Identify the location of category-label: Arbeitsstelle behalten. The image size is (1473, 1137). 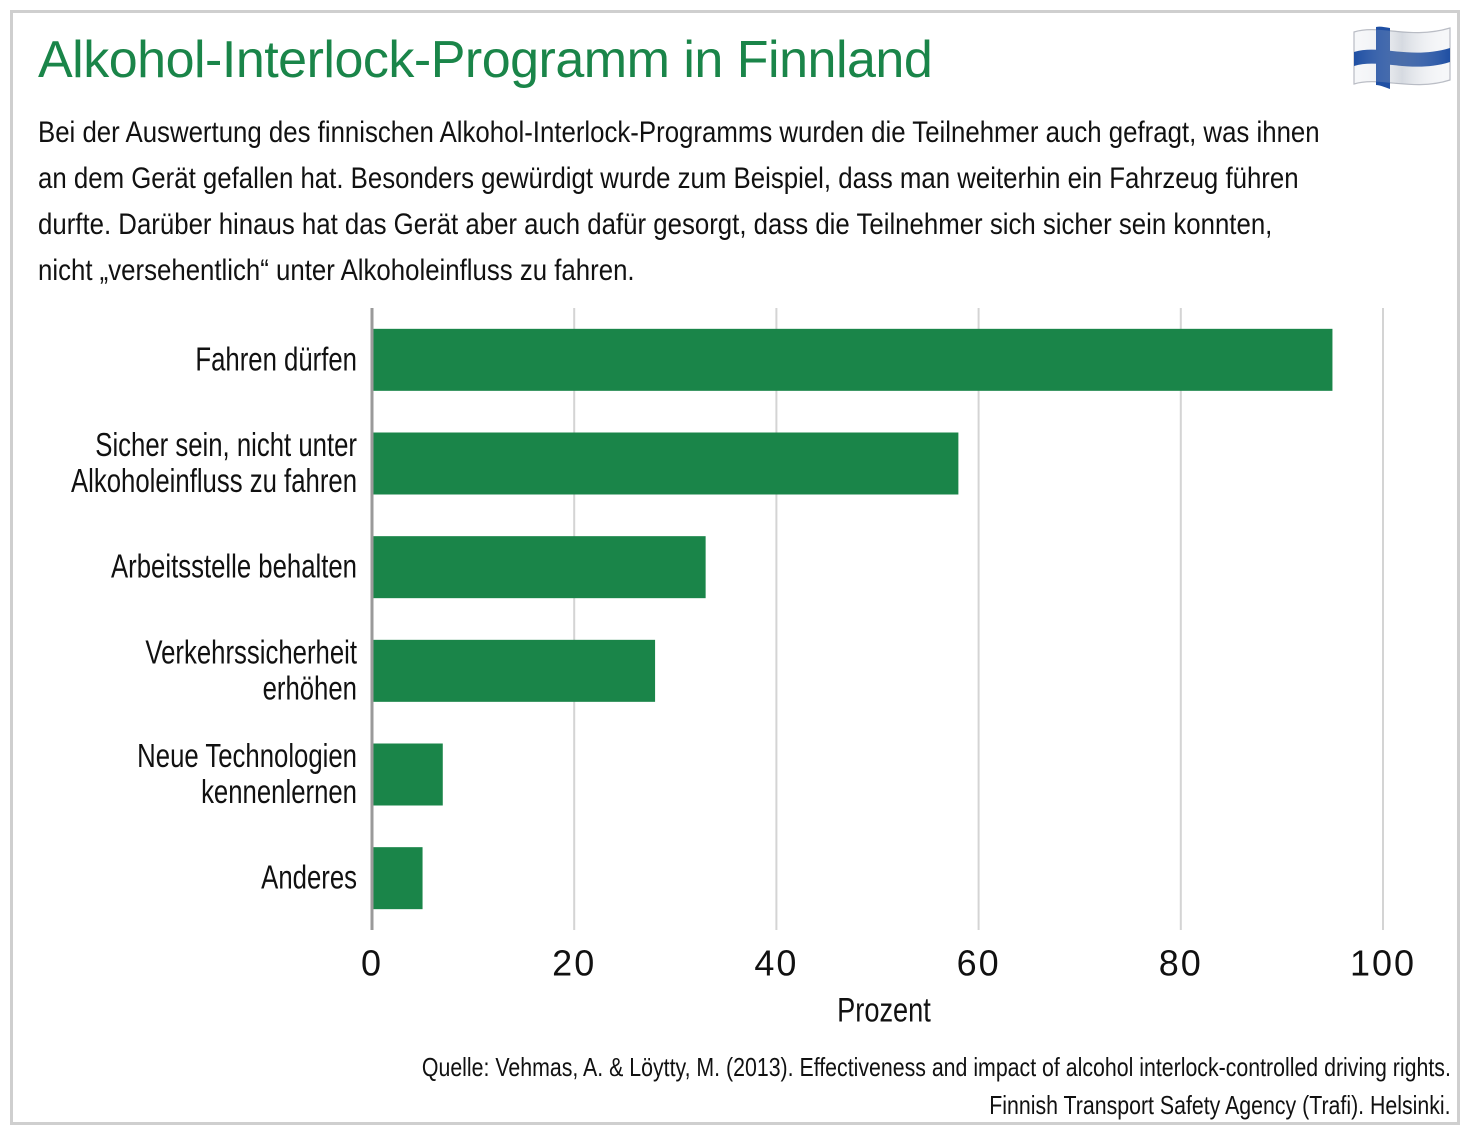
(234, 567).